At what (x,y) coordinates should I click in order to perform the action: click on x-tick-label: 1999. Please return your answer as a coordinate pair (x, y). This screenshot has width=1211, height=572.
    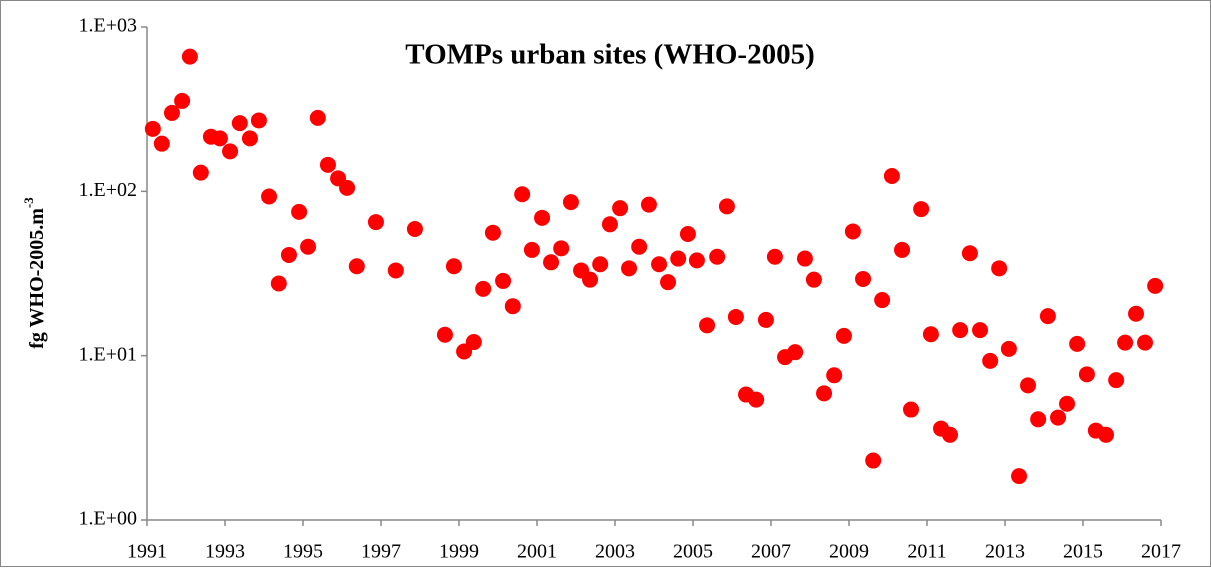
    Looking at the image, I should click on (459, 552).